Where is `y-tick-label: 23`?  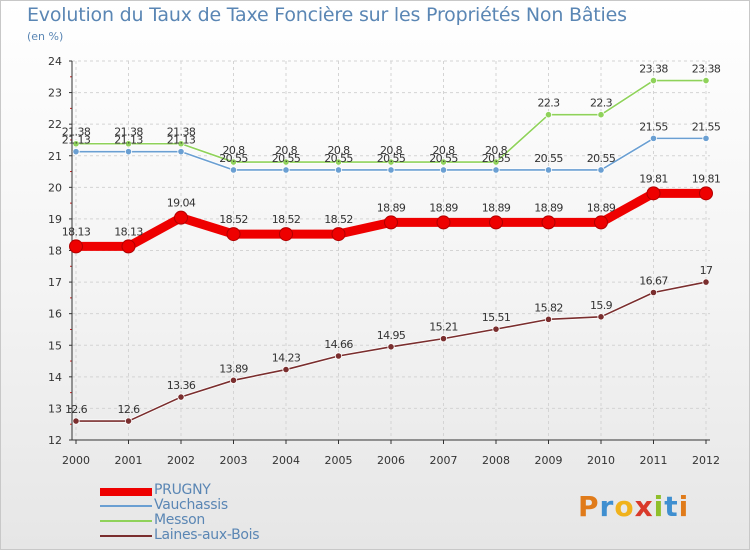 y-tick-label: 23 is located at coordinates (55, 93).